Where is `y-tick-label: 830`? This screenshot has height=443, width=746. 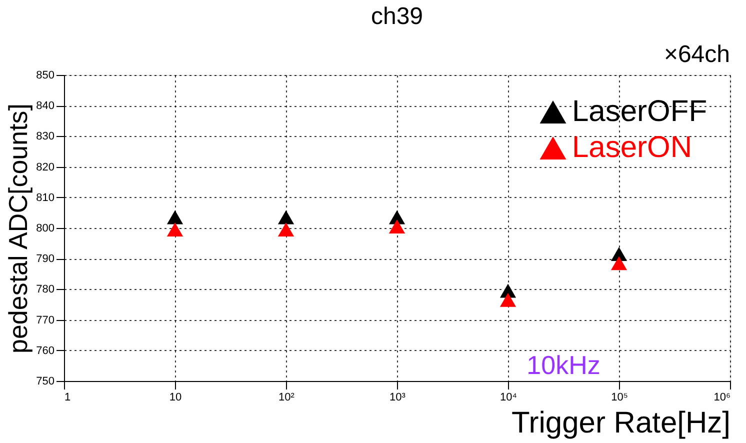 y-tick-label: 830 is located at coordinates (45, 136).